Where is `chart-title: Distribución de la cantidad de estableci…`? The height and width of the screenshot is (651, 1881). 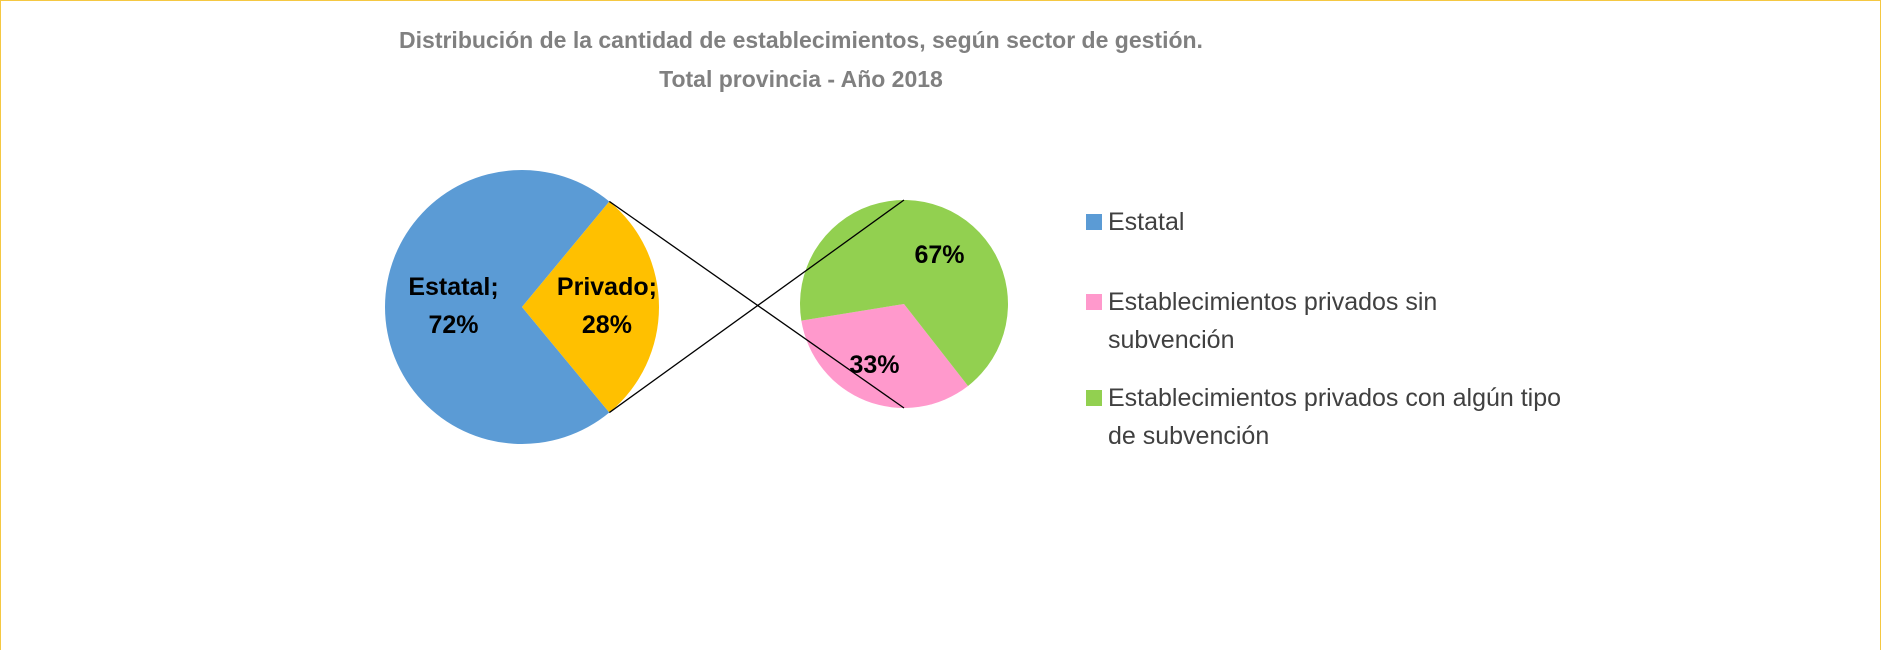 chart-title: Distribución de la cantidad de estableci… is located at coordinates (801, 40).